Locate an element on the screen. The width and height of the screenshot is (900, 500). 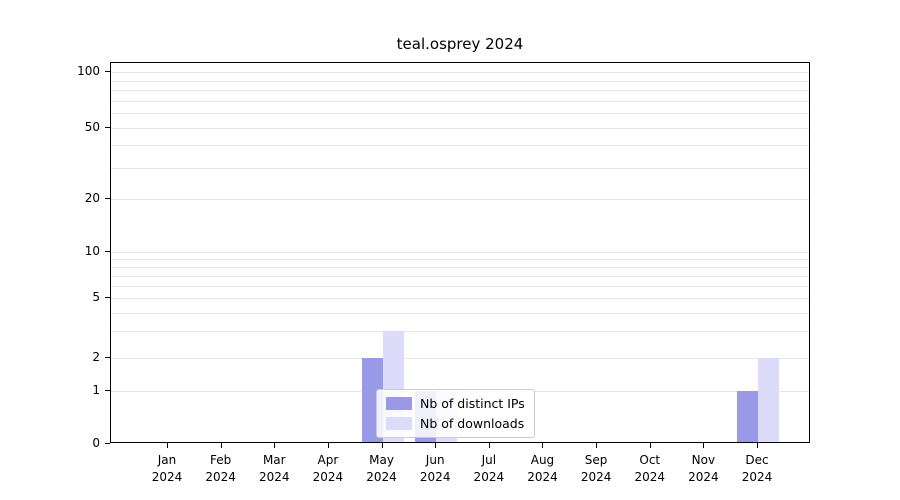
x-tick-label: Nov 2024 is located at coordinates (703, 468).